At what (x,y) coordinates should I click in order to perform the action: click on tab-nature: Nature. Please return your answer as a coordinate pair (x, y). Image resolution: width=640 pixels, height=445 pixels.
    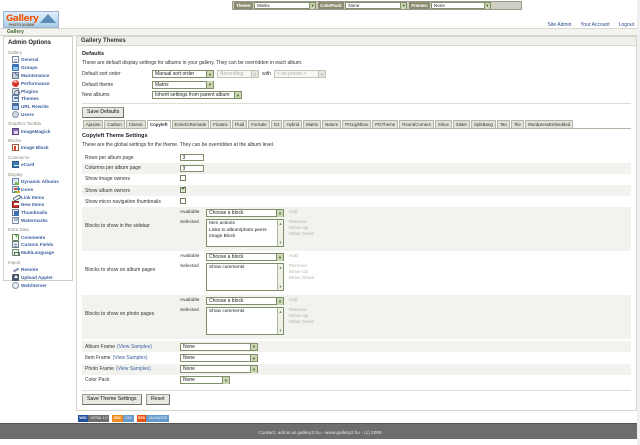
    Looking at the image, I should click on (332, 124).